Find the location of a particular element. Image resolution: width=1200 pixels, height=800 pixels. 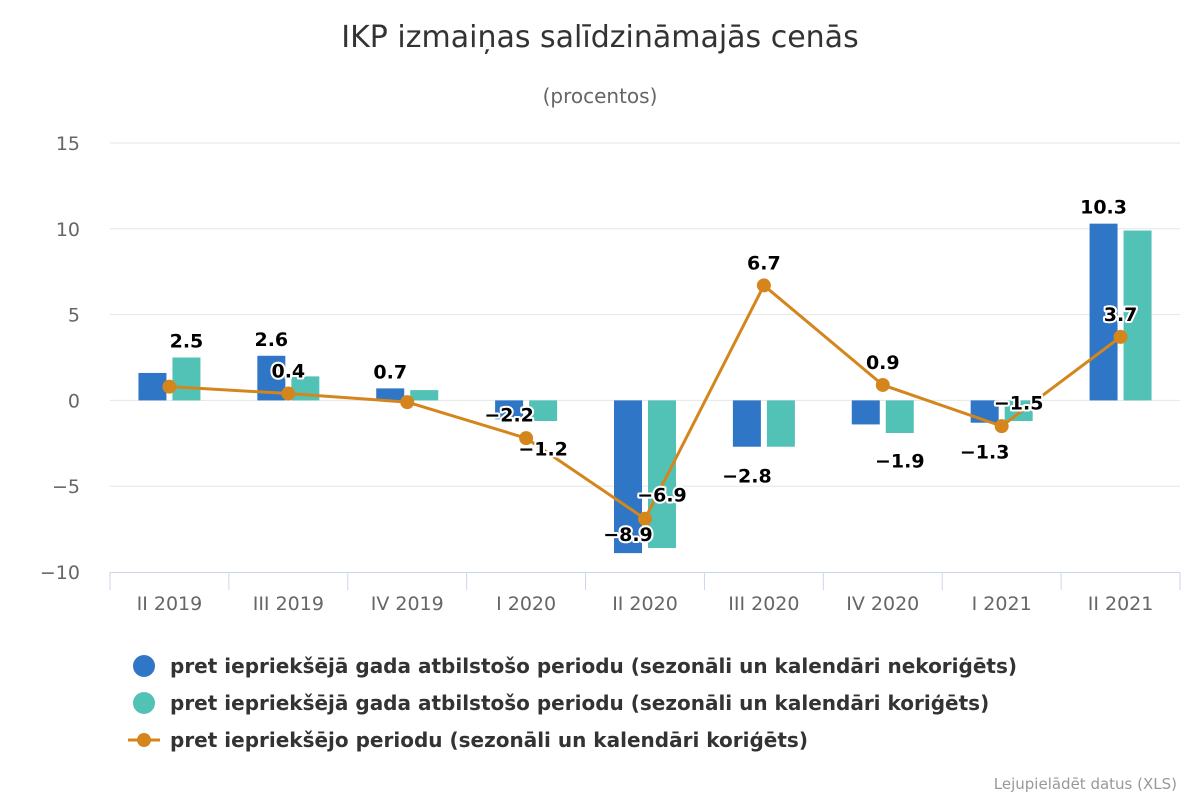

x-tick-label: III 2019 is located at coordinates (288, 604).